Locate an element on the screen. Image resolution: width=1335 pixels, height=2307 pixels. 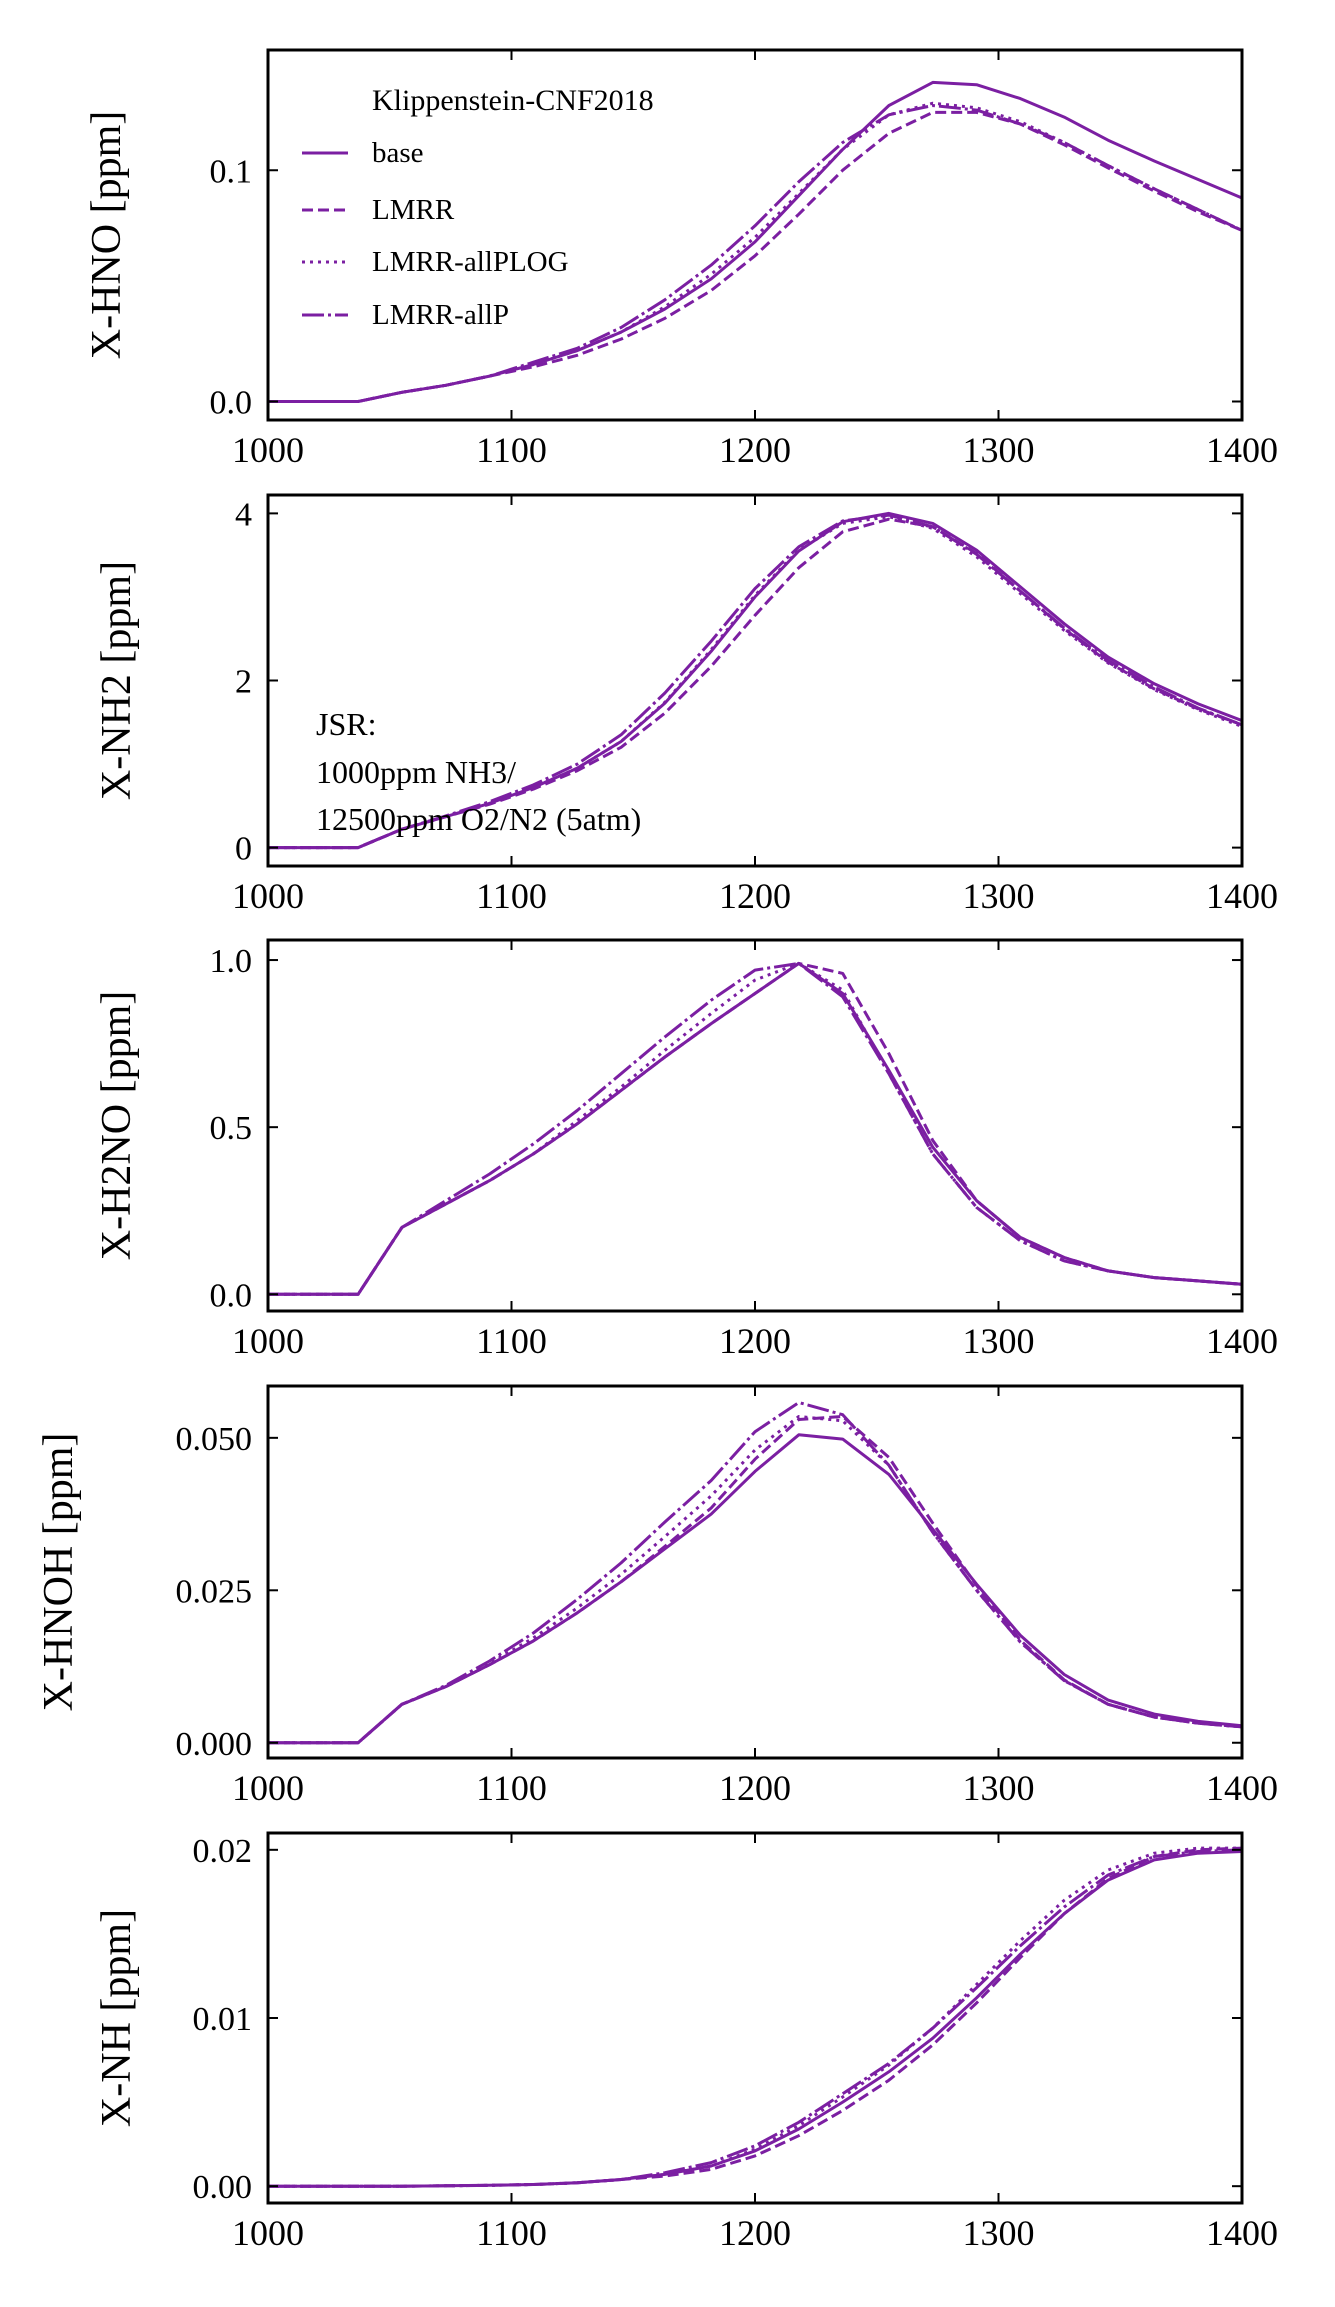
annotation-line-1: JSR: is located at coordinates (346, 724).